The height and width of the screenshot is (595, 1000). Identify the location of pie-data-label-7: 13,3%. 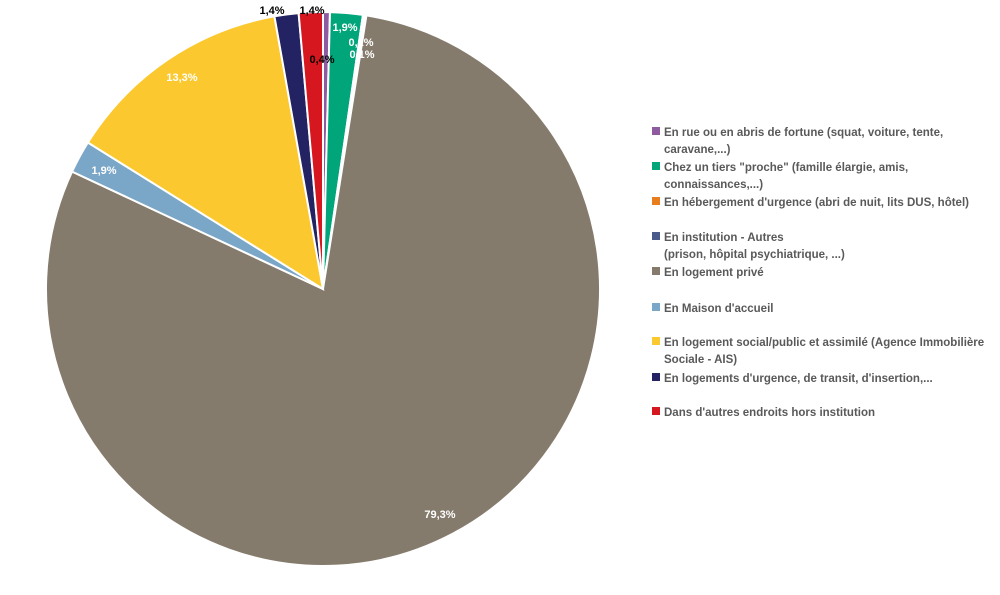
(181, 78).